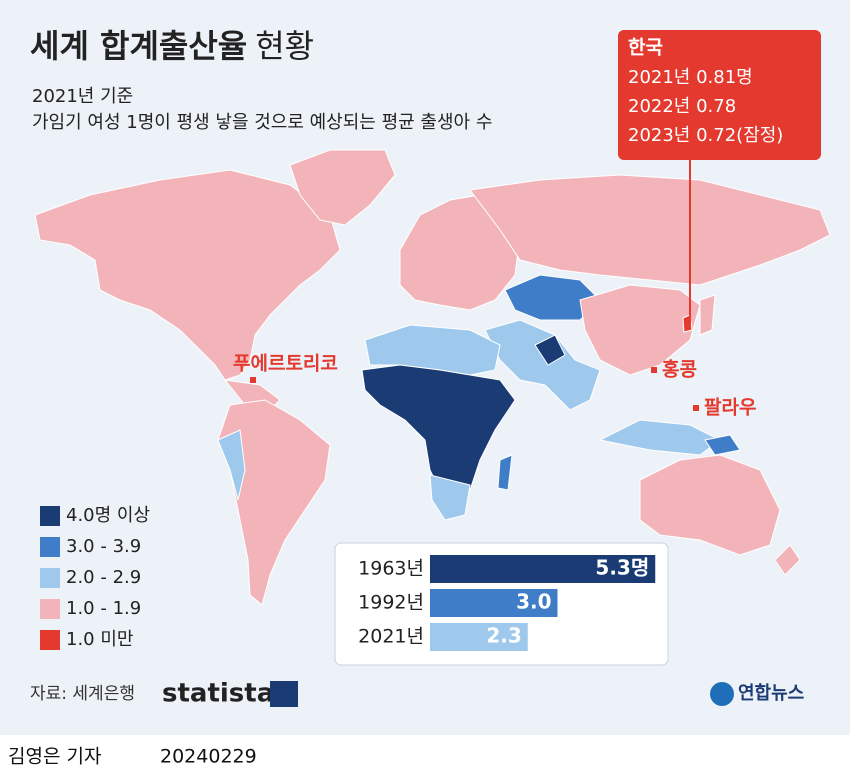 The width and height of the screenshot is (850, 779). I want to click on map-label: 팔라우, so click(730, 408).